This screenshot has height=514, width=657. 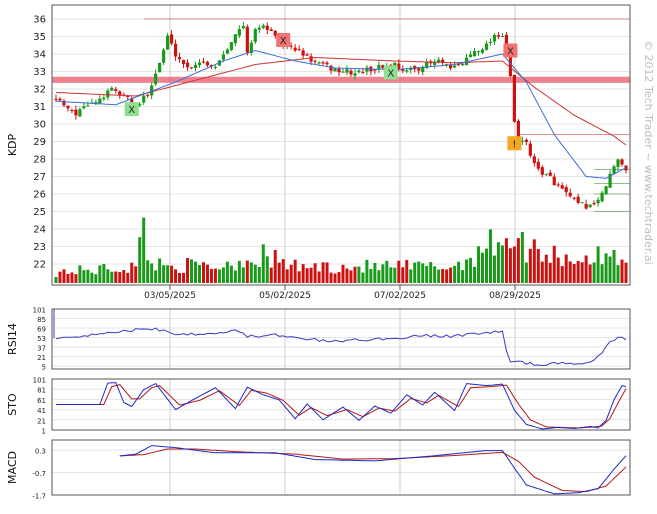 What do you see at coordinates (341, 404) in the screenshot?
I see `panel-frame` at bounding box center [341, 404].